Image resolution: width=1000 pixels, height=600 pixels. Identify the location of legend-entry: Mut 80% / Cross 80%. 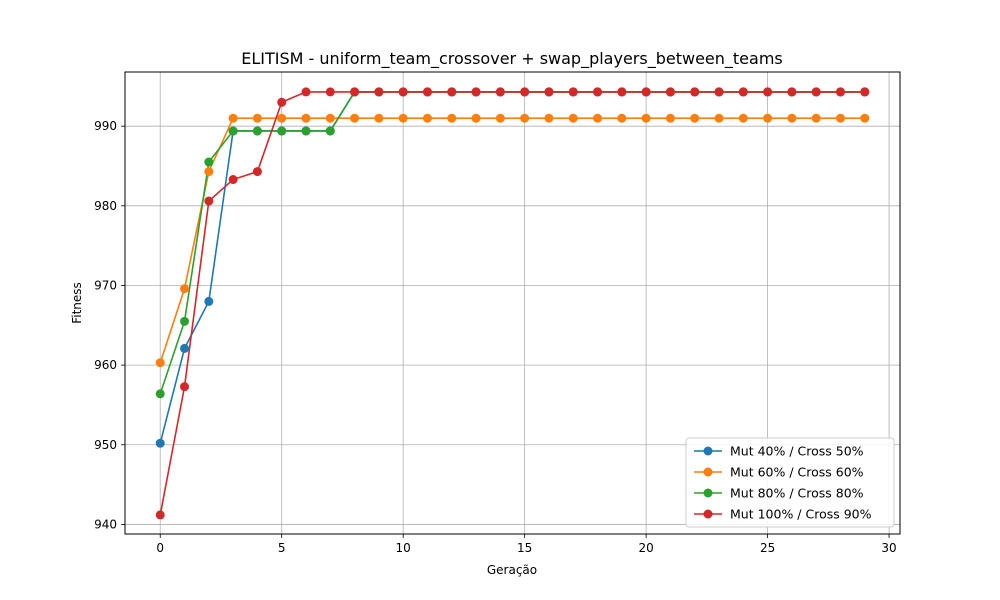
(779, 493).